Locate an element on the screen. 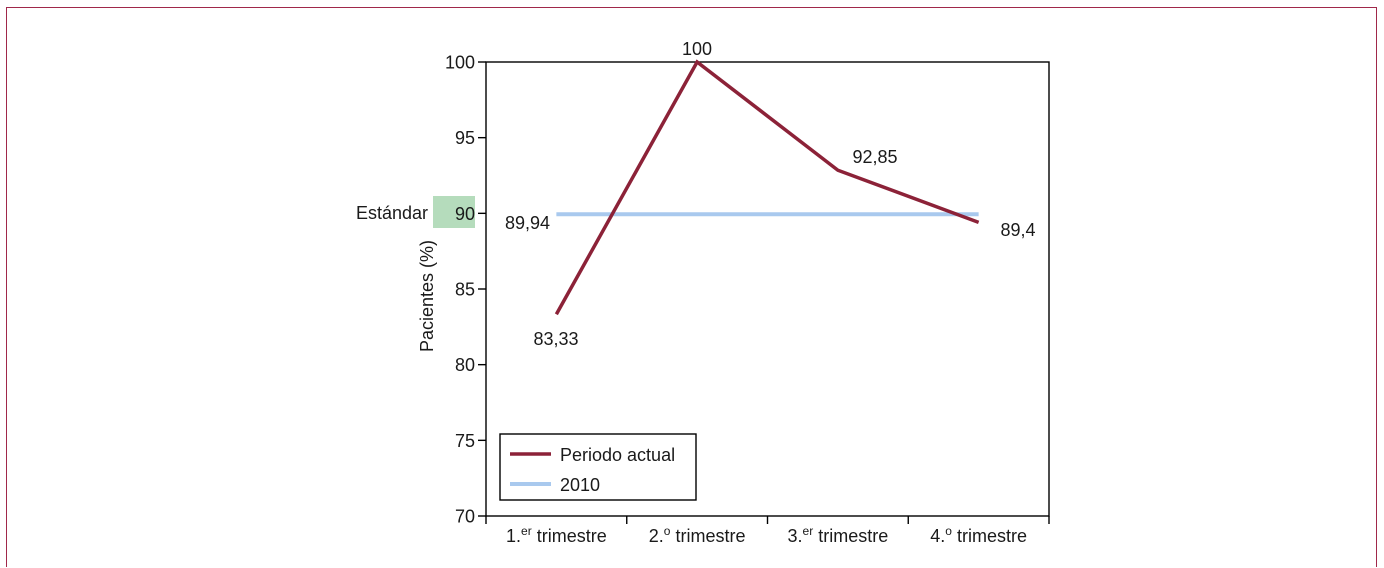  data-label-periodo-actual-q2: 100 is located at coordinates (697, 49).